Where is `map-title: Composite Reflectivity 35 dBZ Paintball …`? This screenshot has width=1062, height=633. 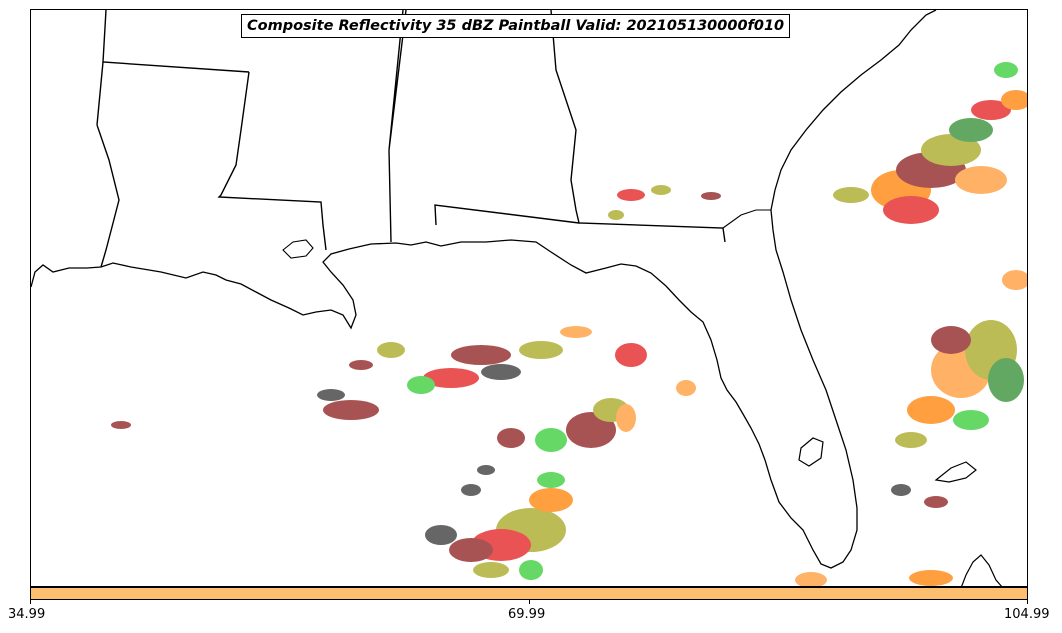
map-title: Composite Reflectivity 35 dBZ Paintball … is located at coordinates (516, 26).